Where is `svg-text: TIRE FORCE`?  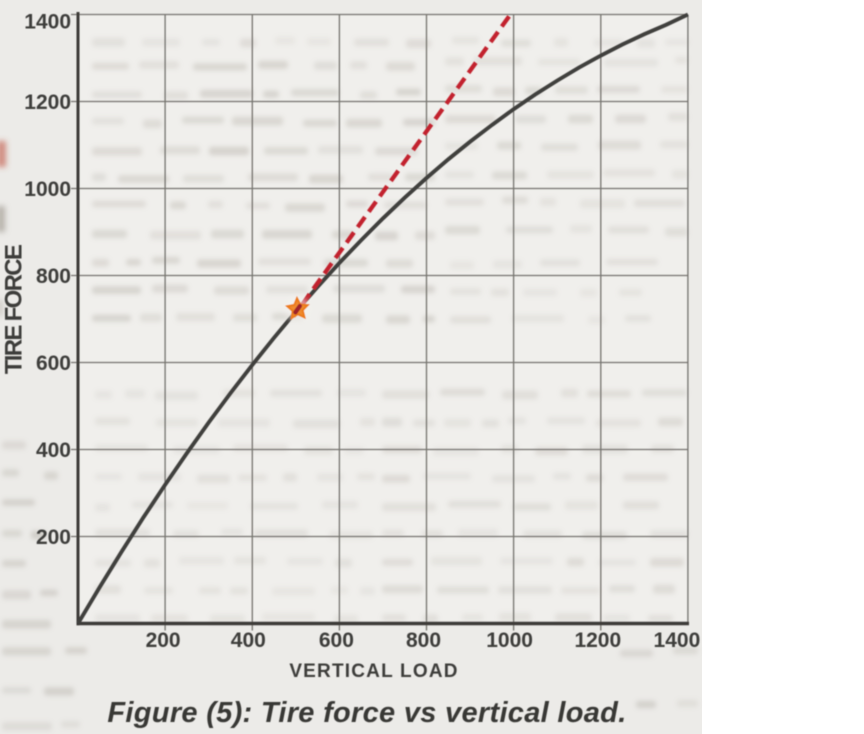
svg-text: TIRE FORCE is located at coordinates (14, 309).